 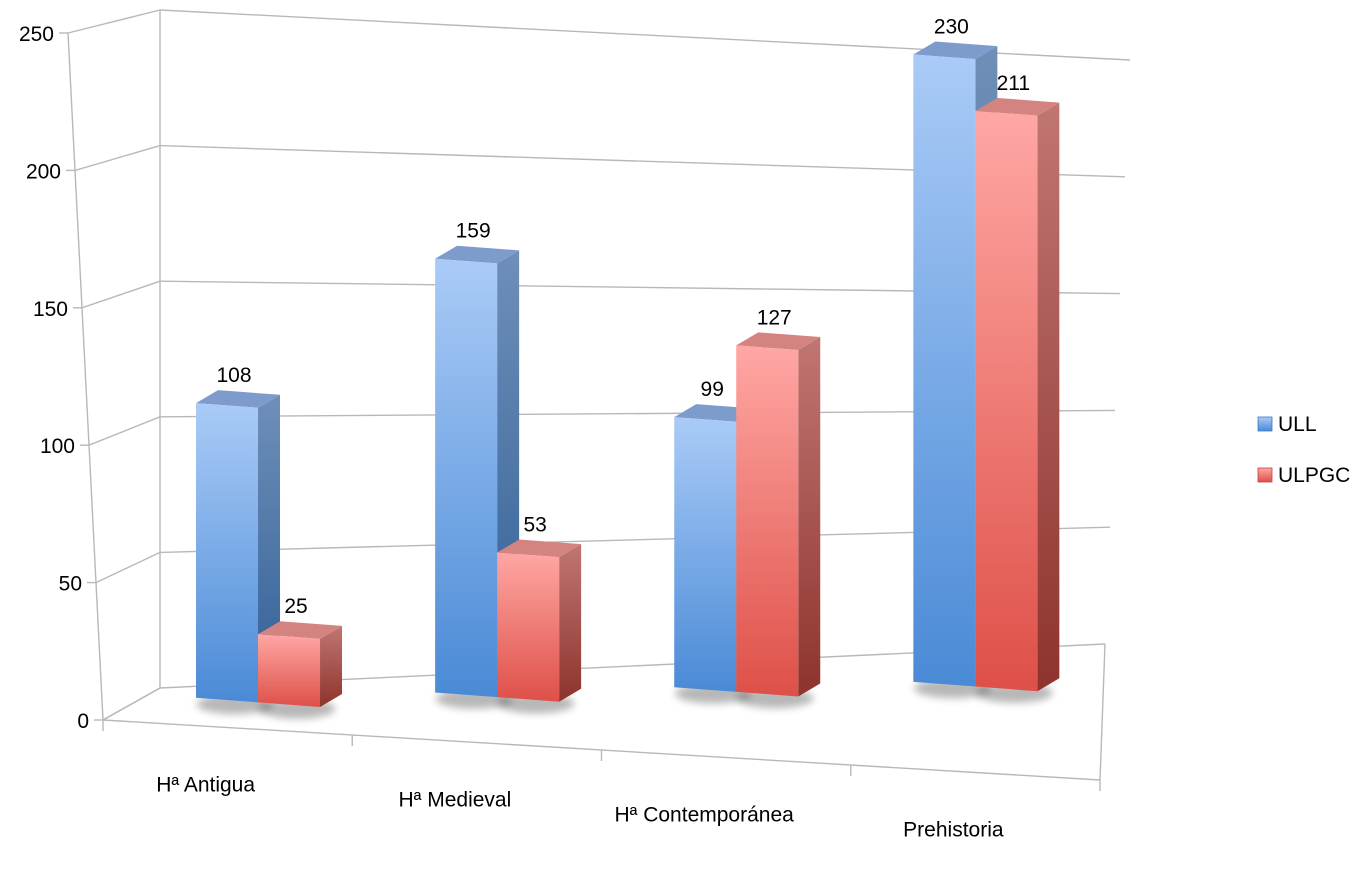 What do you see at coordinates (50, 309) in the screenshot?
I see `y-tick-label: 150` at bounding box center [50, 309].